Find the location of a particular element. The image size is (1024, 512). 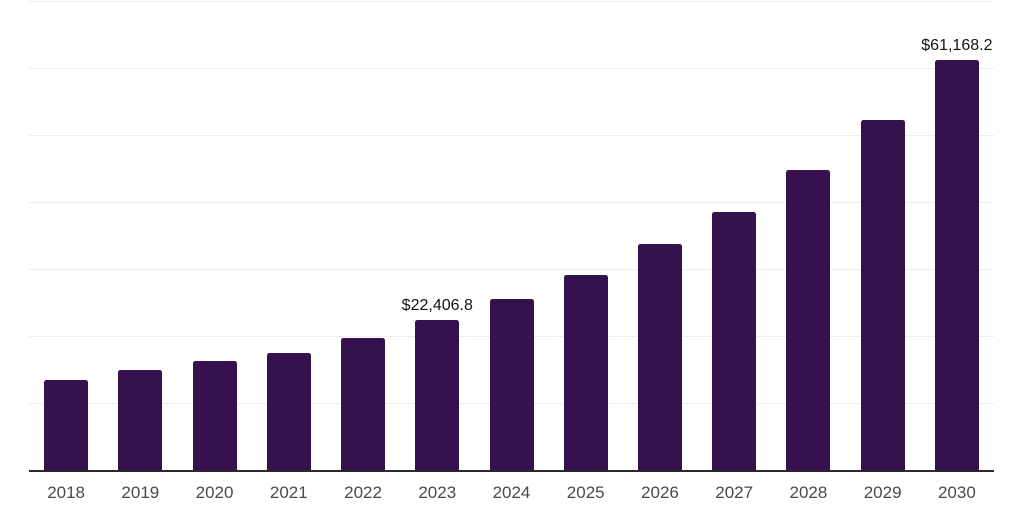

bar-2018 is located at coordinates (66, 425).